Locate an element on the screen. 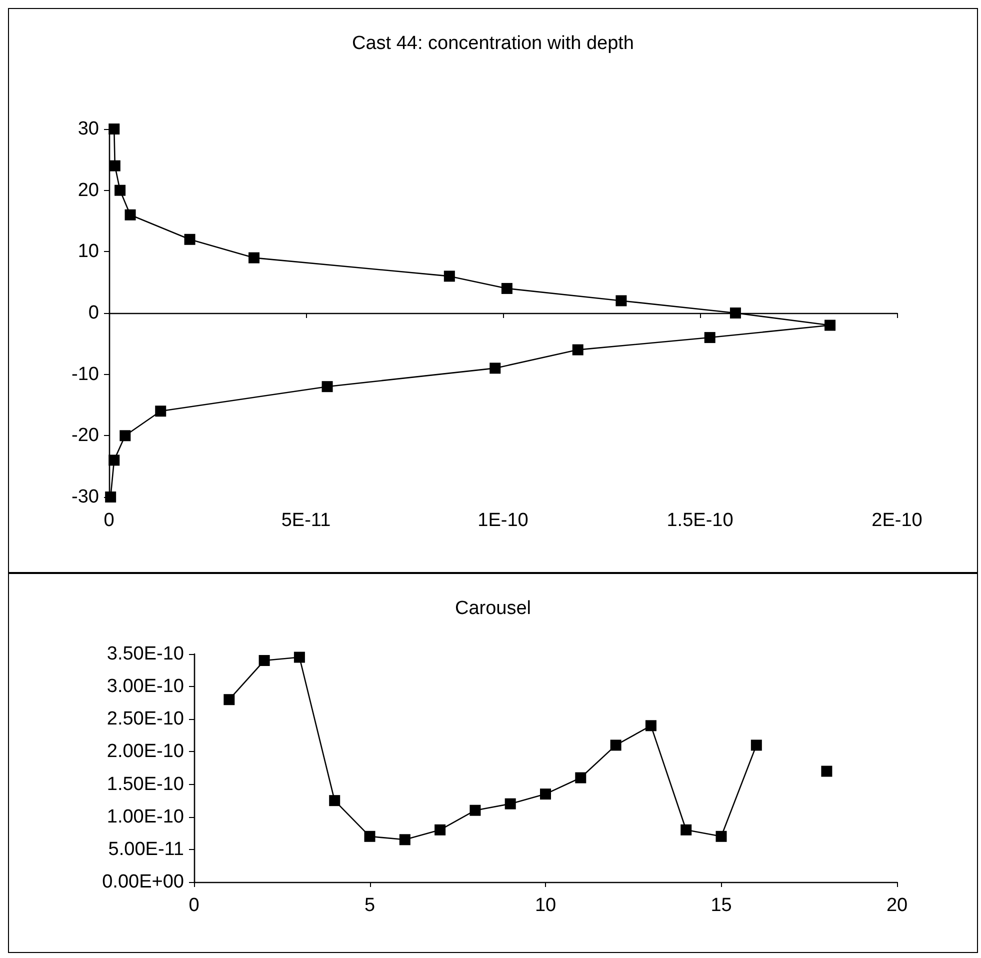 This screenshot has width=981, height=958. chart-title: Carousel is located at coordinates (493, 608).